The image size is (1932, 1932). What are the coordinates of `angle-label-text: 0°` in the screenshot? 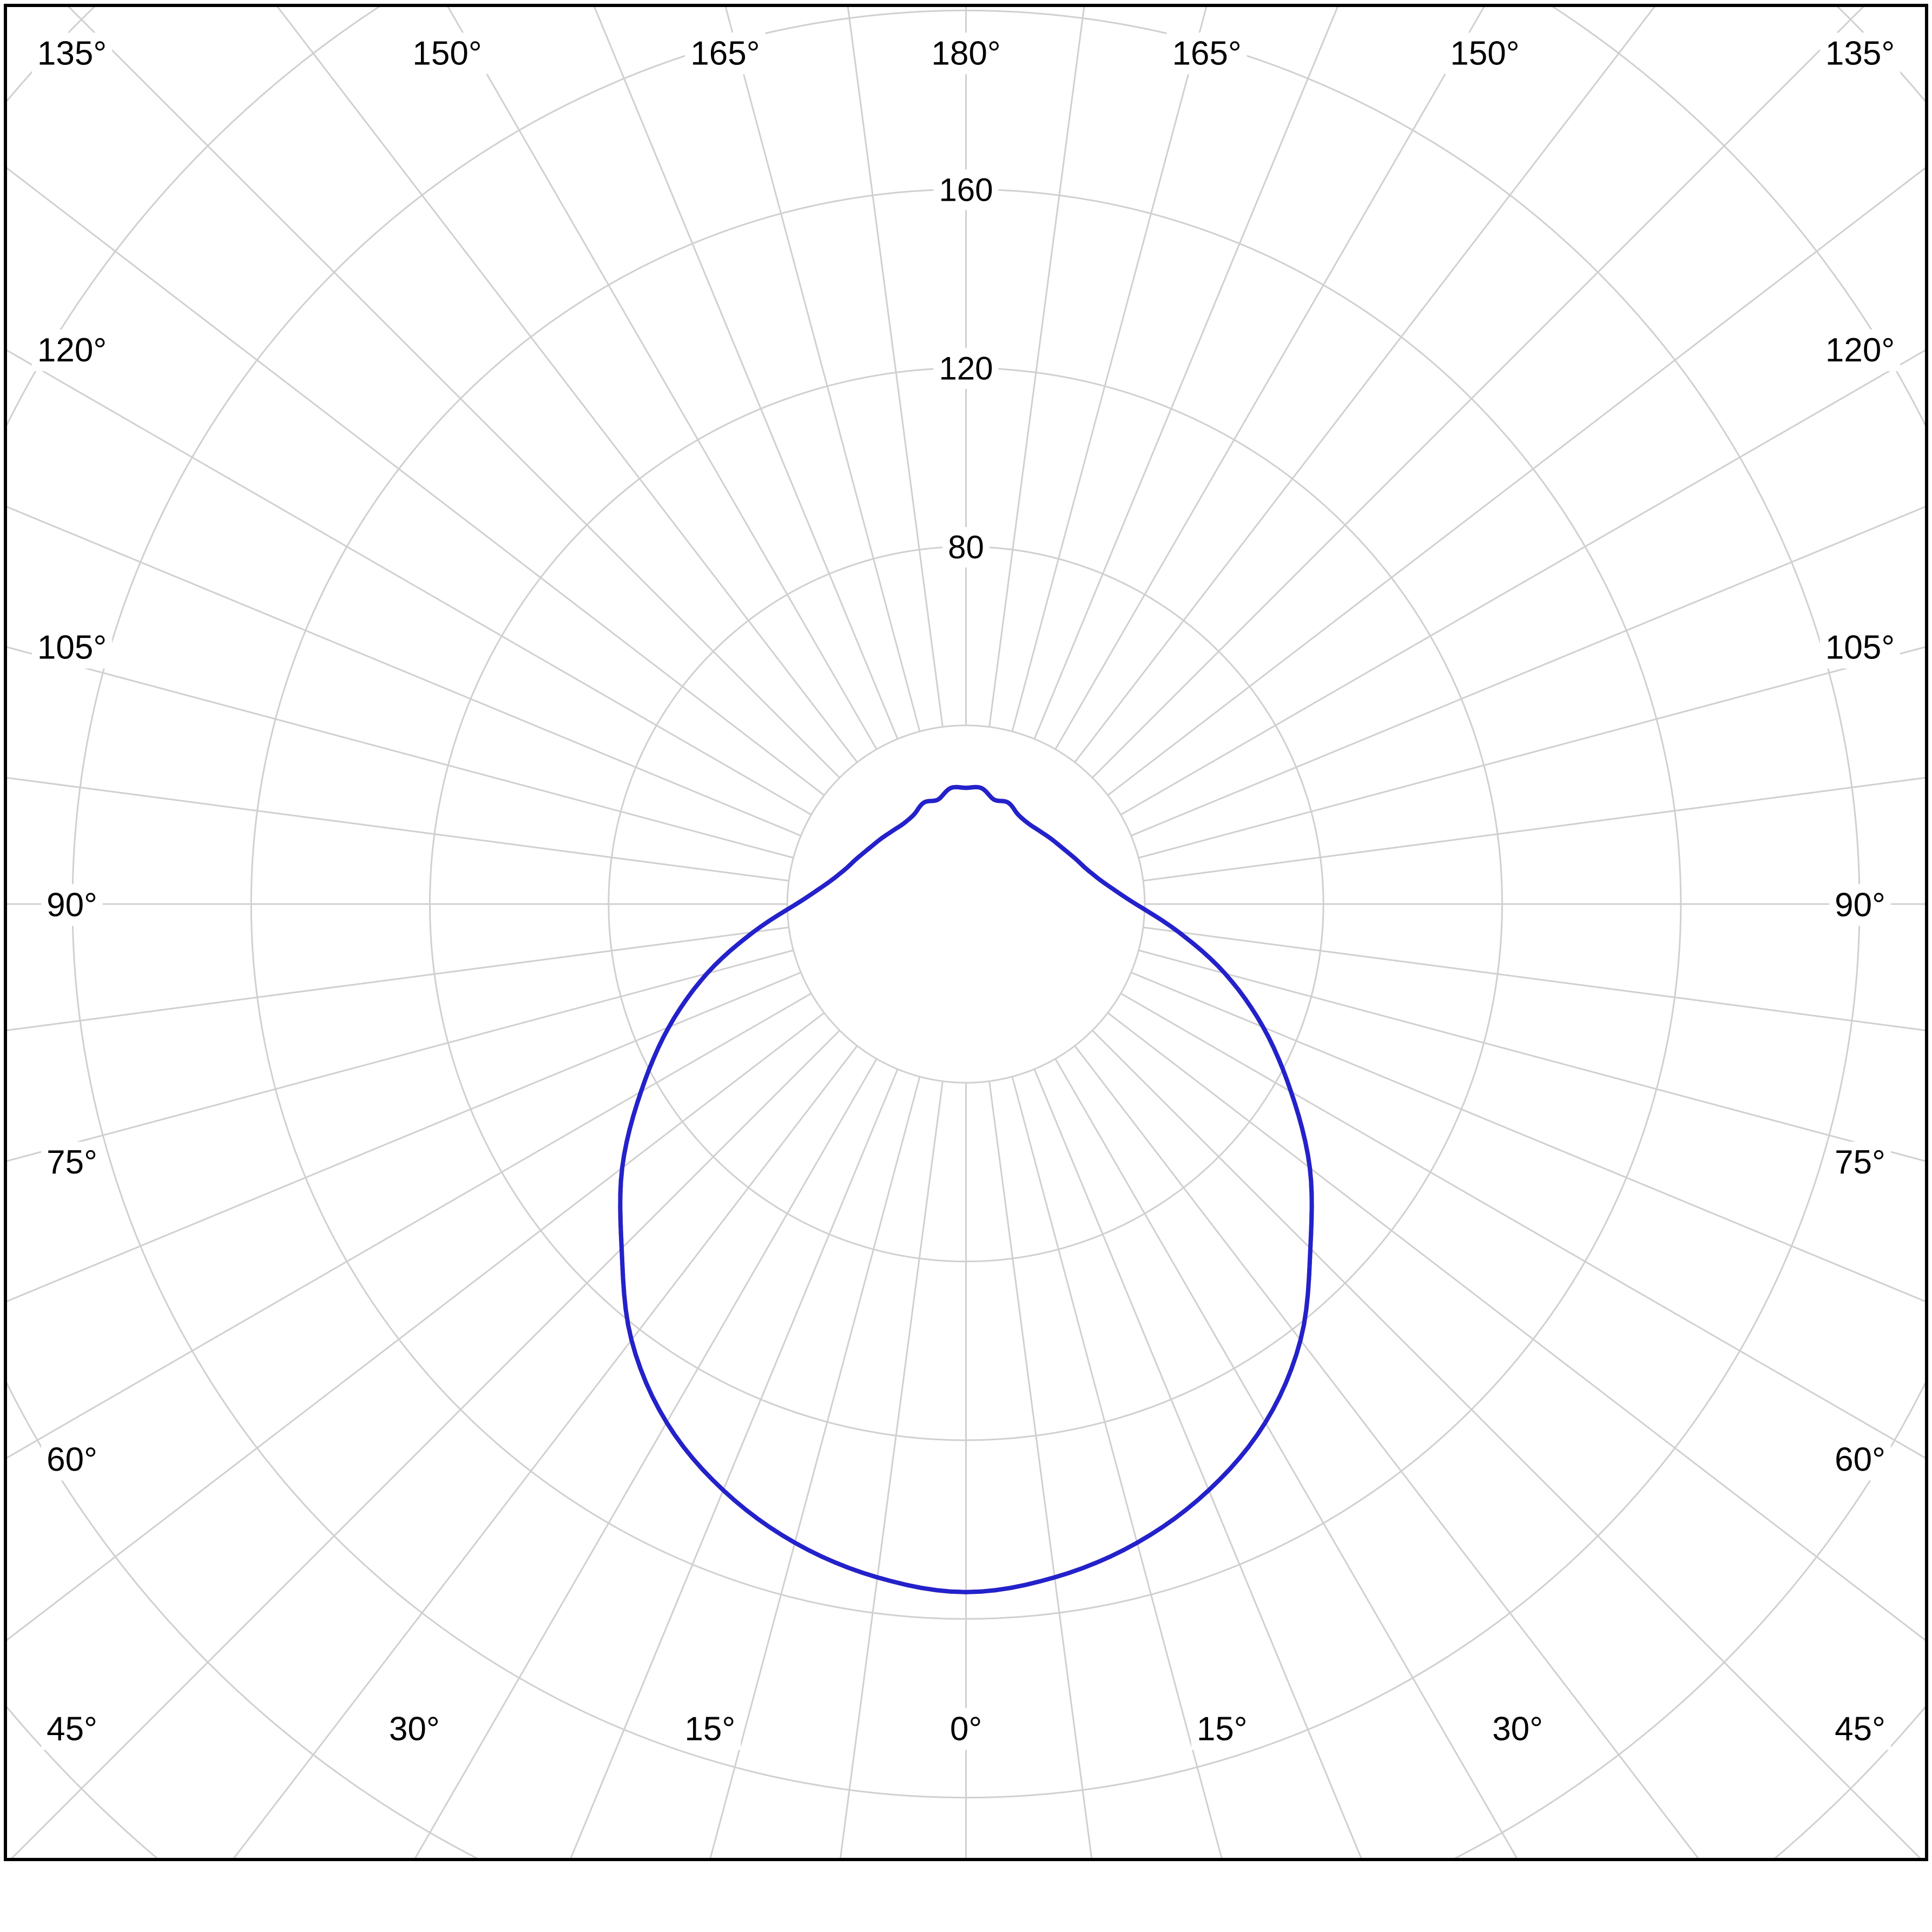 It's located at (966, 1729).